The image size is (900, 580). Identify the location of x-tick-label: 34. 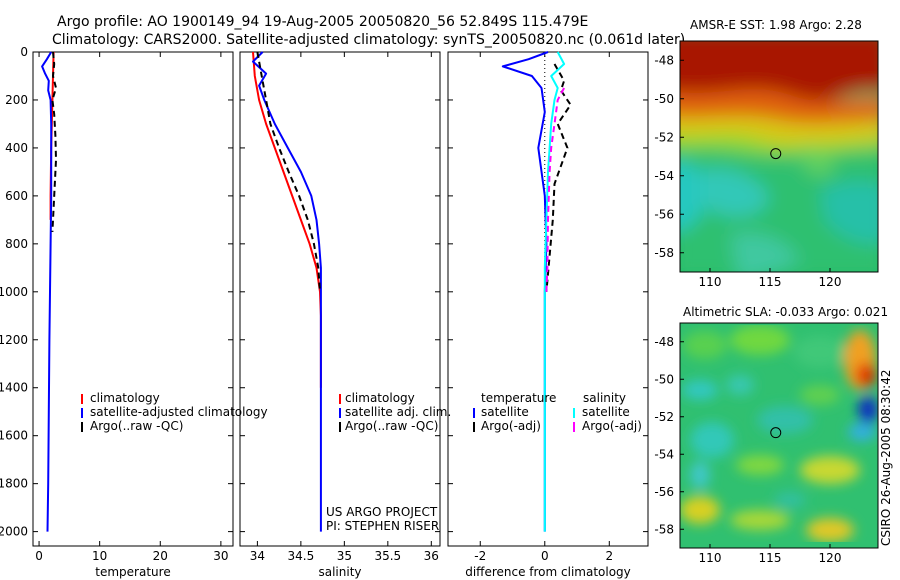
(257, 556).